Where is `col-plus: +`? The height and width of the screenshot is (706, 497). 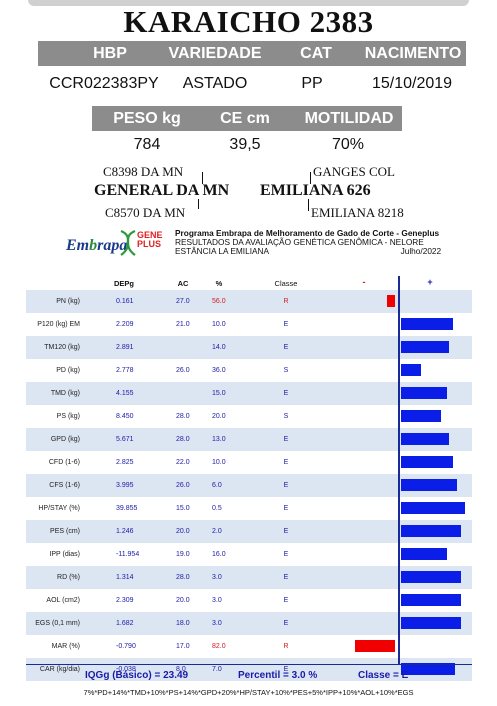
col-plus: + is located at coordinates (430, 282).